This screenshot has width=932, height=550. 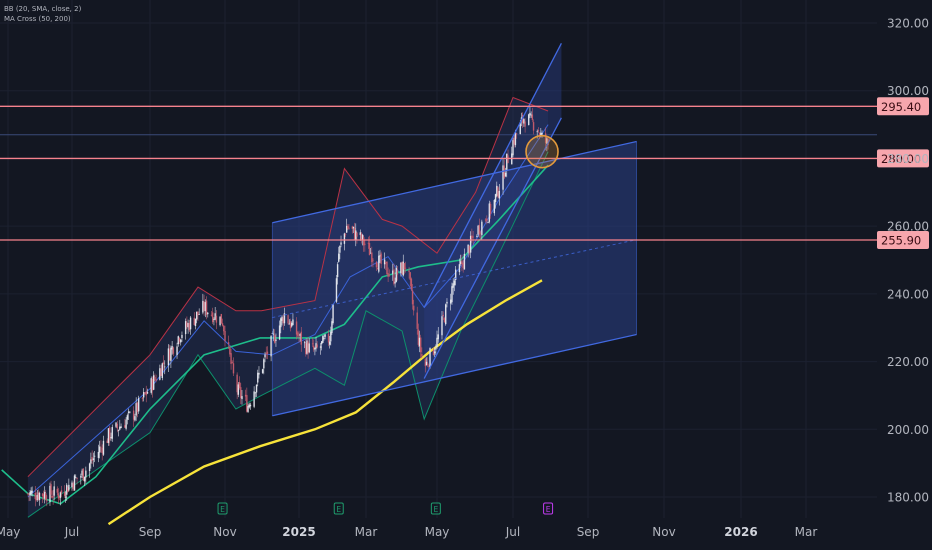 What do you see at coordinates (366, 532) in the screenshot?
I see `x-tick-label: Mar` at bounding box center [366, 532].